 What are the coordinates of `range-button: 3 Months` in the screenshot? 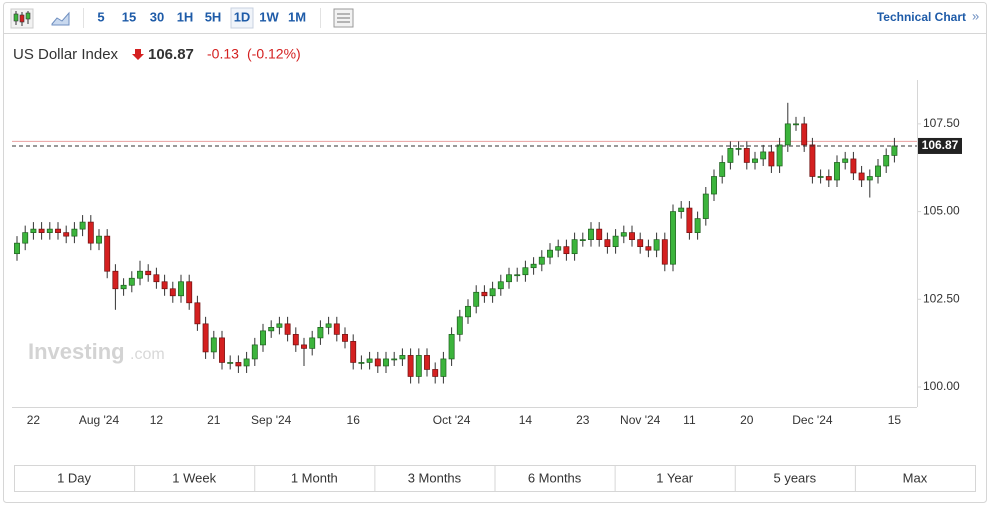 It's located at (435, 477).